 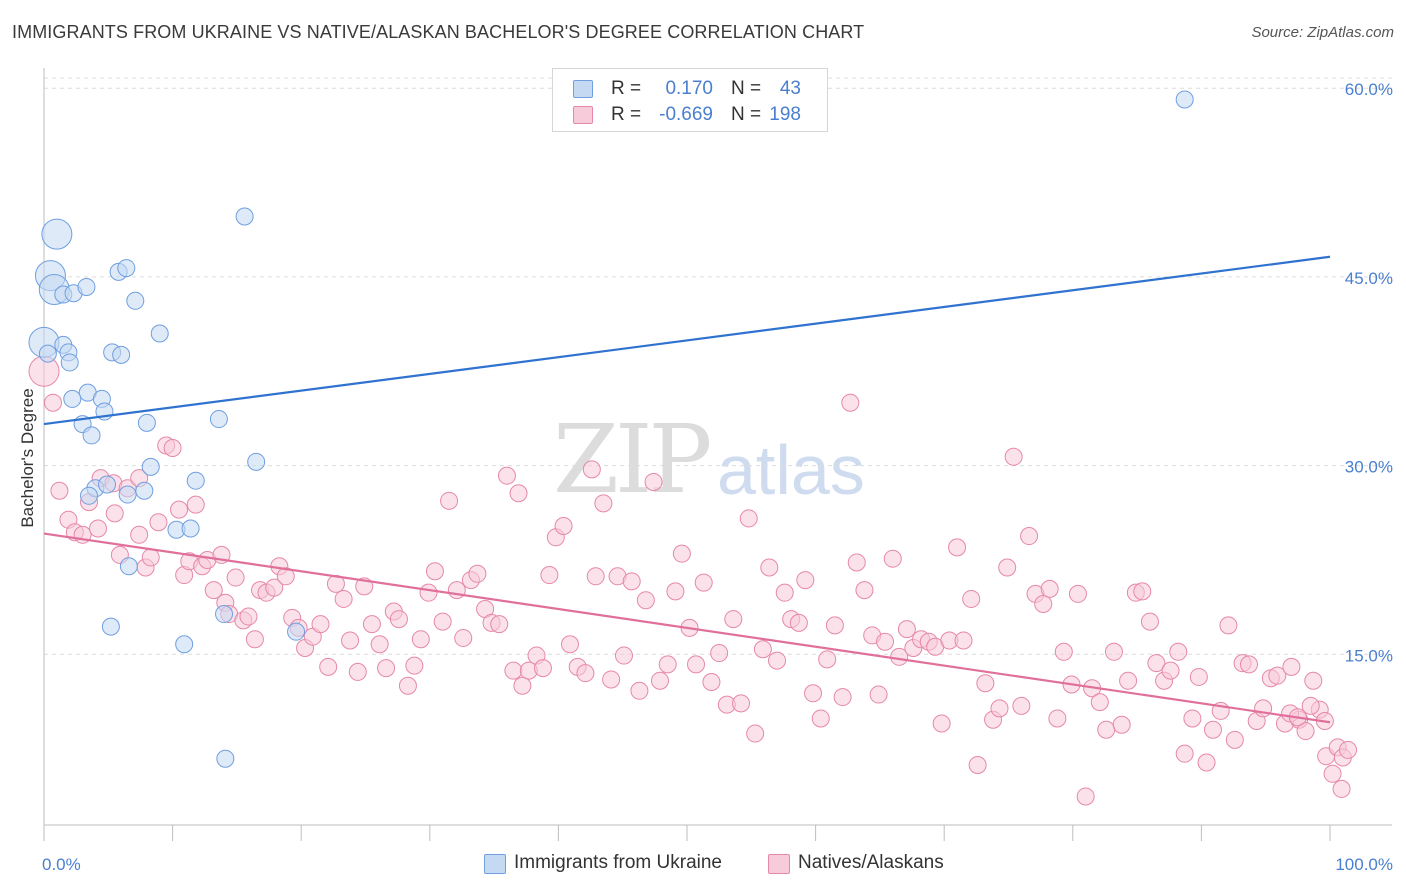 I want to click on source-label: Source: ZipAtlas.com, so click(x=1322, y=32).